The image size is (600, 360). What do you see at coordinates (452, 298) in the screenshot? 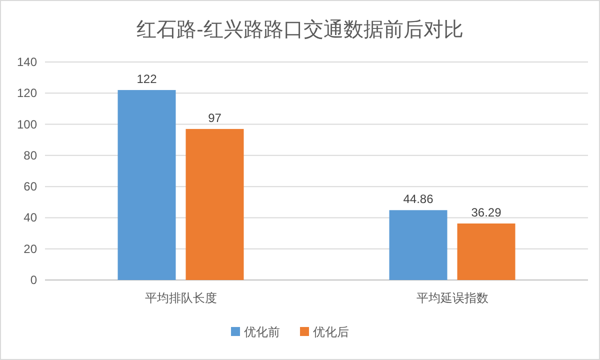
I see `x-tick-label: 平均延误指数` at bounding box center [452, 298].